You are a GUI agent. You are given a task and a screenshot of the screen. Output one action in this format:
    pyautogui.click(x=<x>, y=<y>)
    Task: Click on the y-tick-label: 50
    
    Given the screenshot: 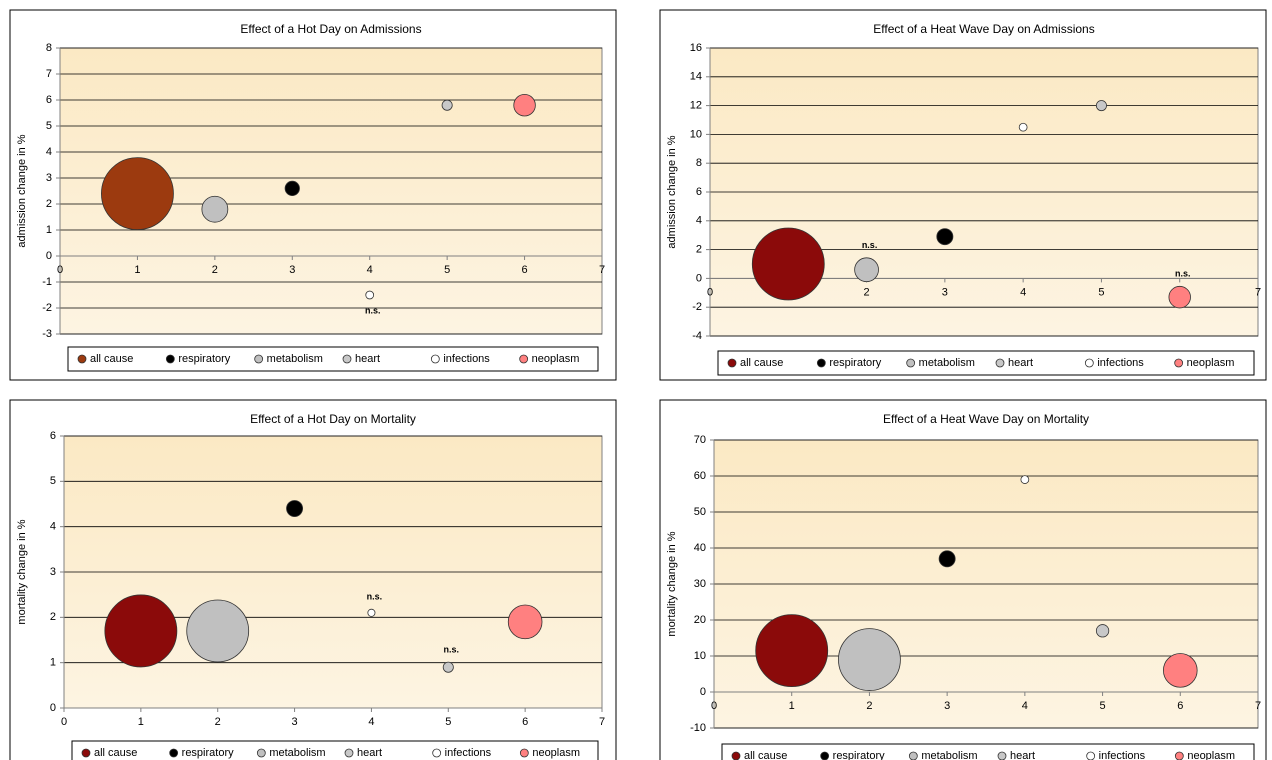 What is the action you would take?
    pyautogui.click(x=700, y=512)
    